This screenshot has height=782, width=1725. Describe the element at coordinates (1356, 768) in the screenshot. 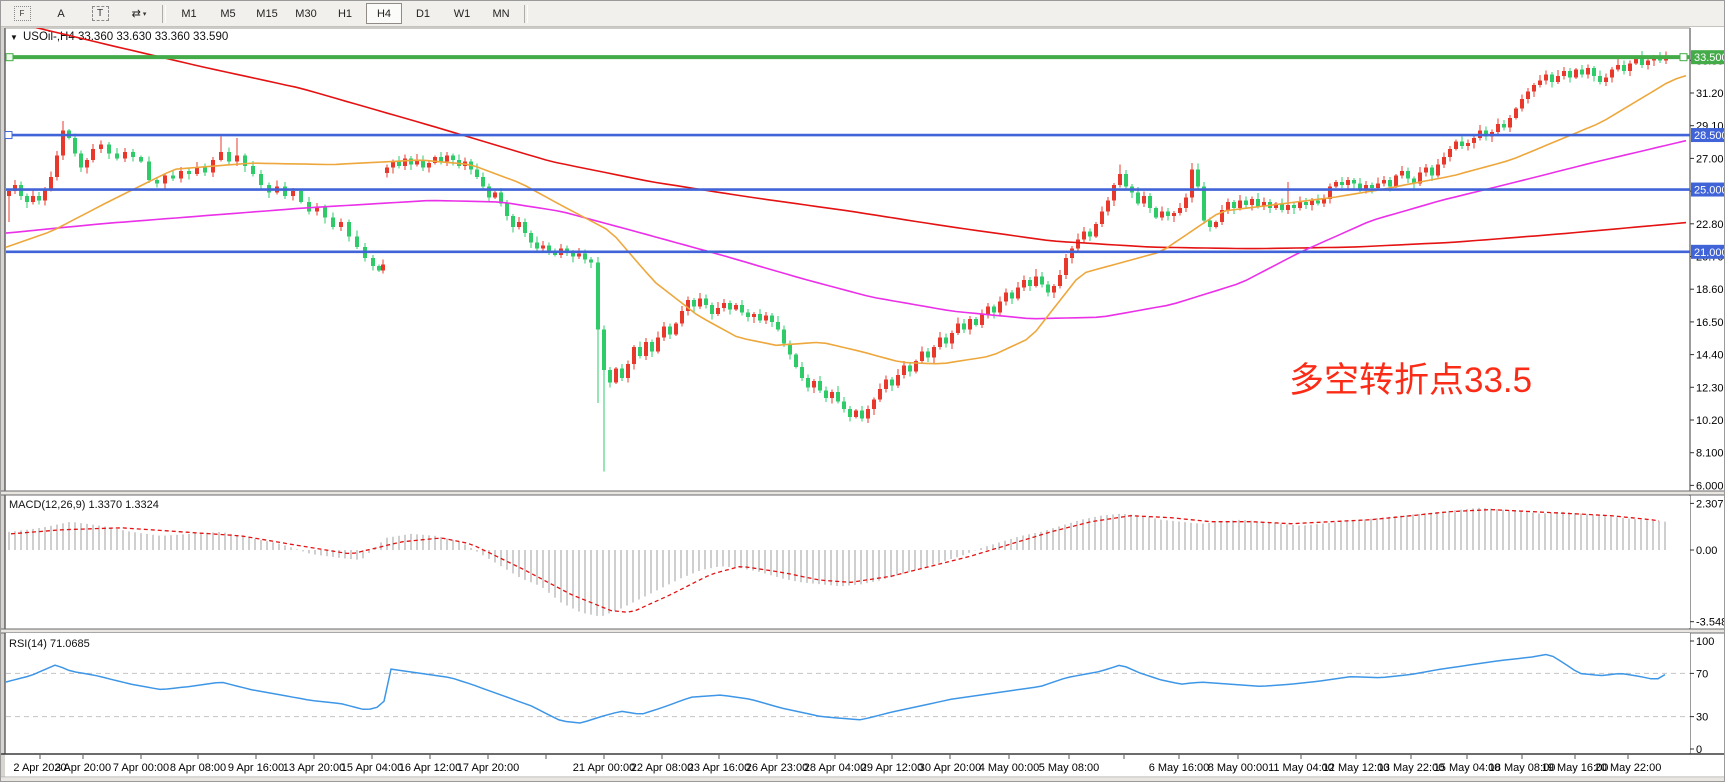

I see `time-tick-label: 12 May 12:00` at that location.